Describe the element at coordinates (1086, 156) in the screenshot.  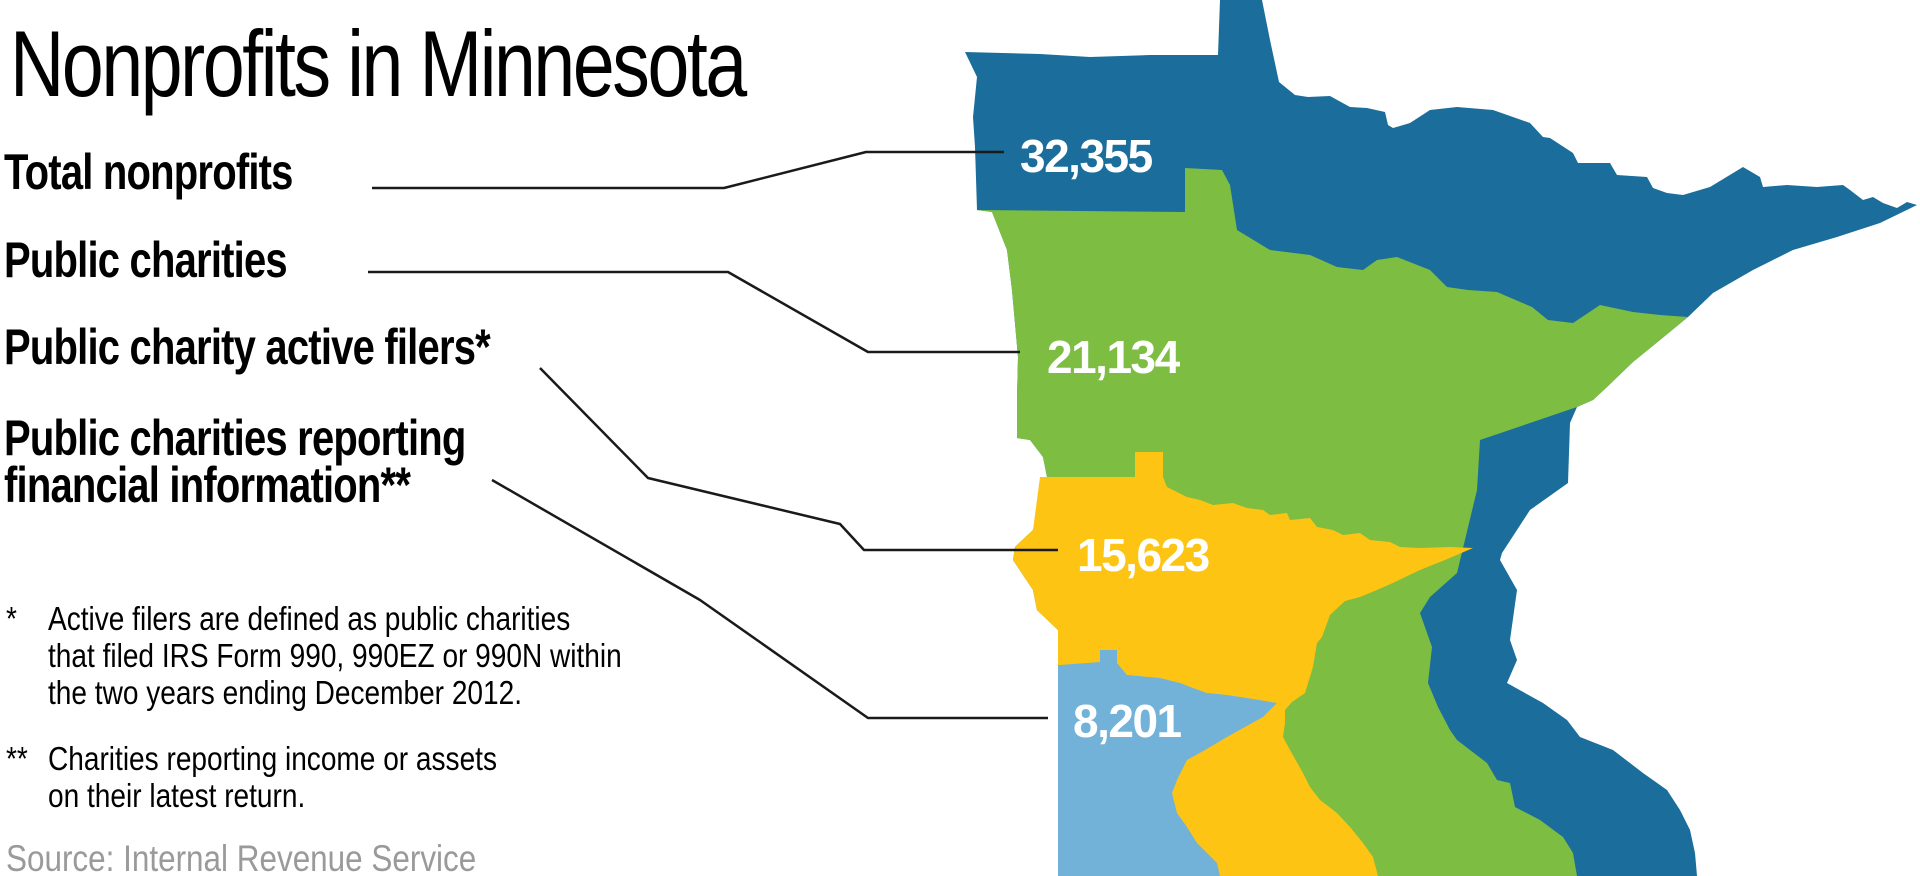
I see `value-total-nonprofits: 32,355` at that location.